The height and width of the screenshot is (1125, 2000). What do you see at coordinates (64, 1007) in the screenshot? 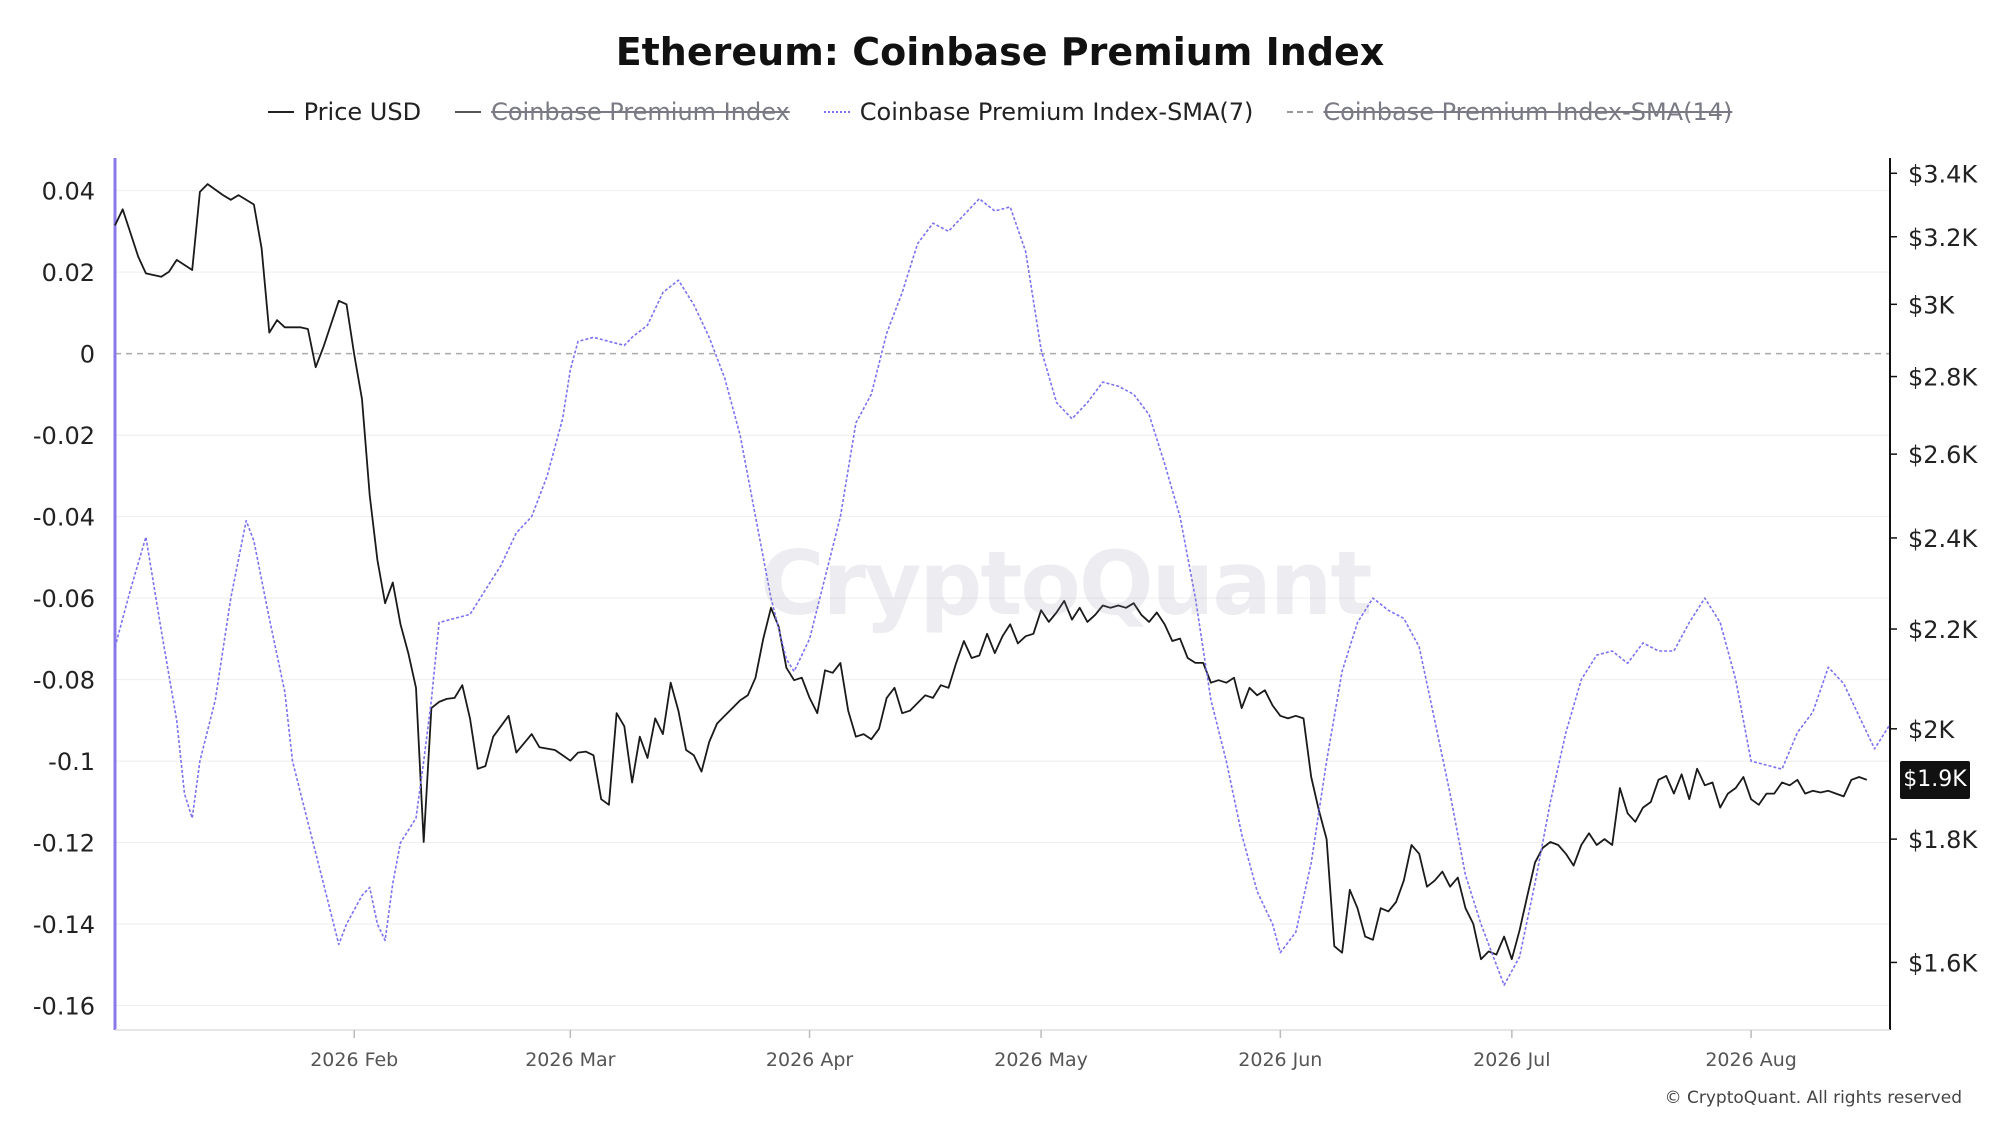
I see `y-left-tick-label: -0.16` at bounding box center [64, 1007].